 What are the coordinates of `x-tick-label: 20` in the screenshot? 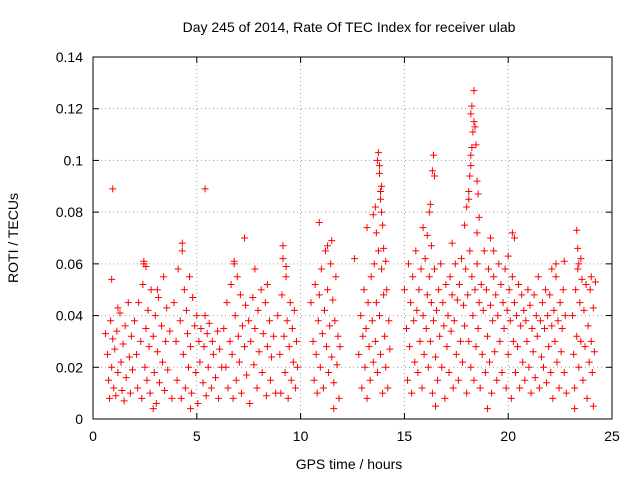 It's located at (508, 436).